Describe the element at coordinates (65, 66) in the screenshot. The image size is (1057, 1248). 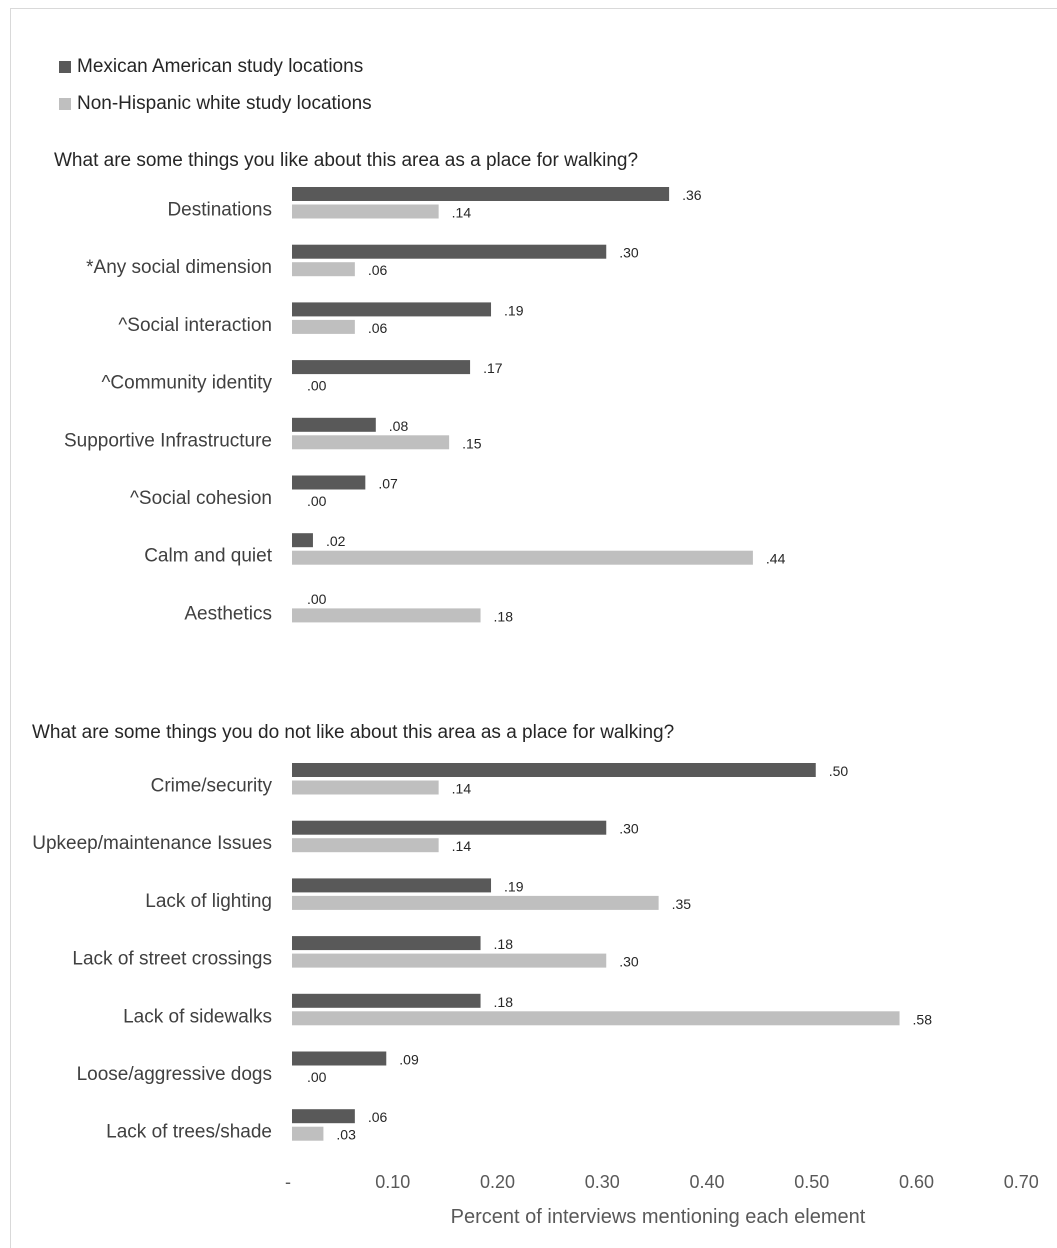
I see `legend-swatch-mexican-american` at that location.